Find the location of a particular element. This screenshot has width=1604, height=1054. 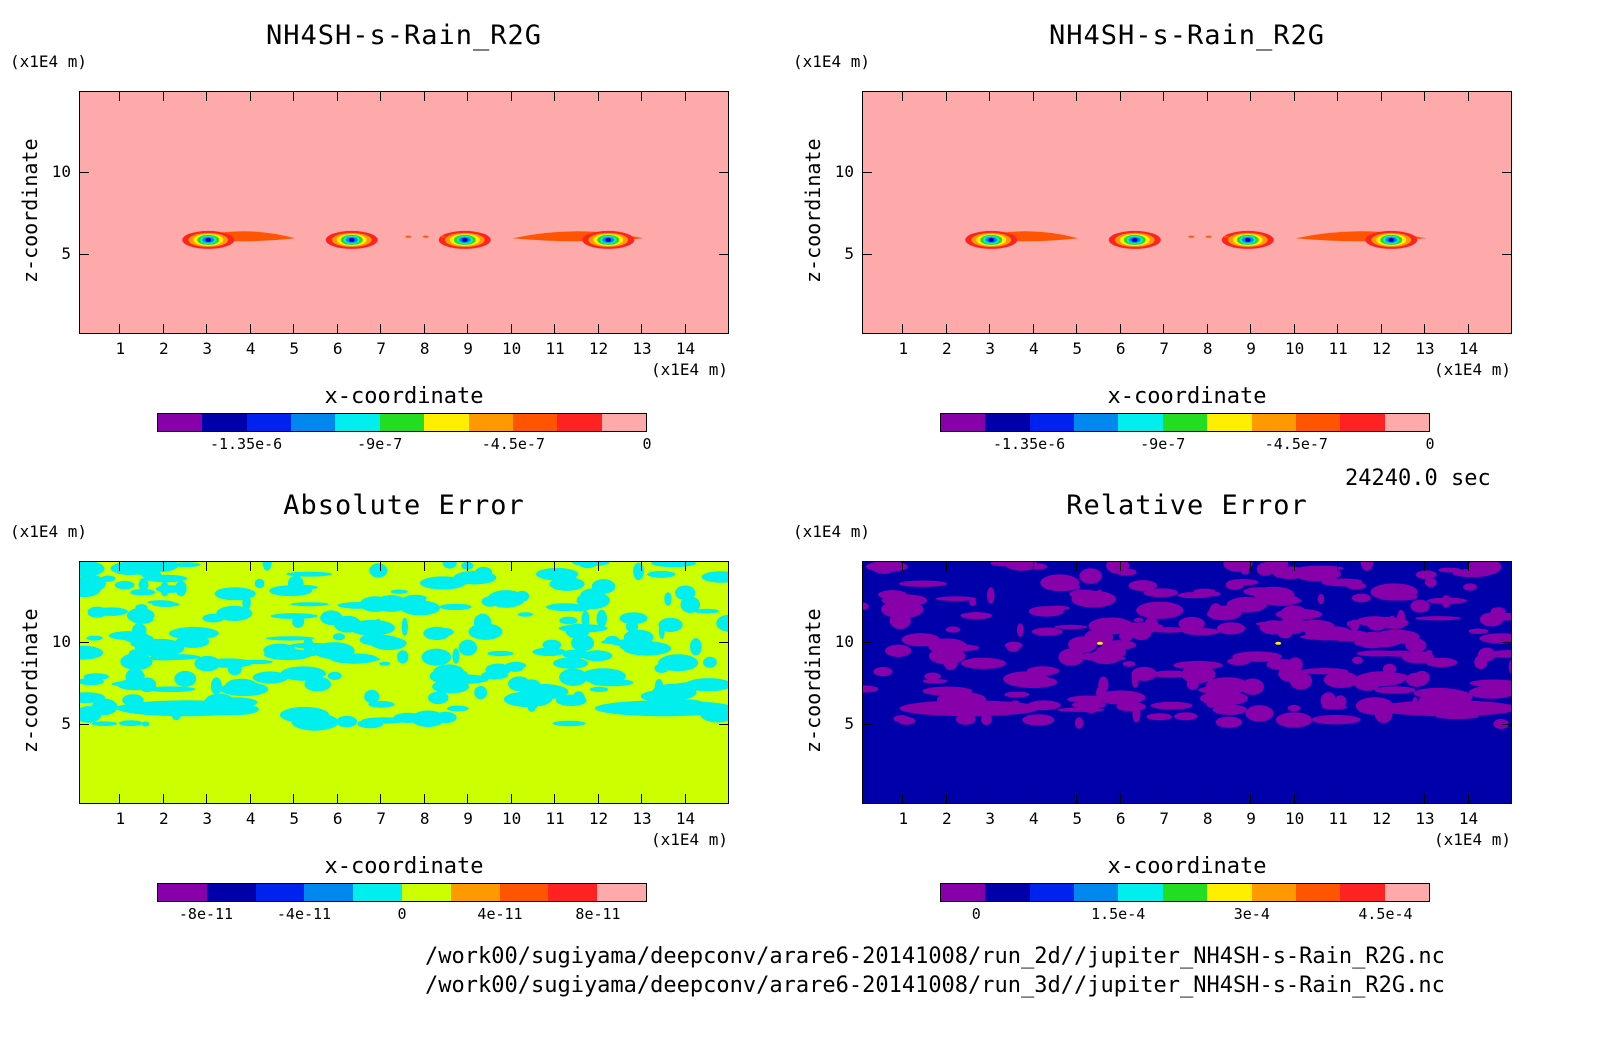

x-tick-label: 1 is located at coordinates (903, 348).